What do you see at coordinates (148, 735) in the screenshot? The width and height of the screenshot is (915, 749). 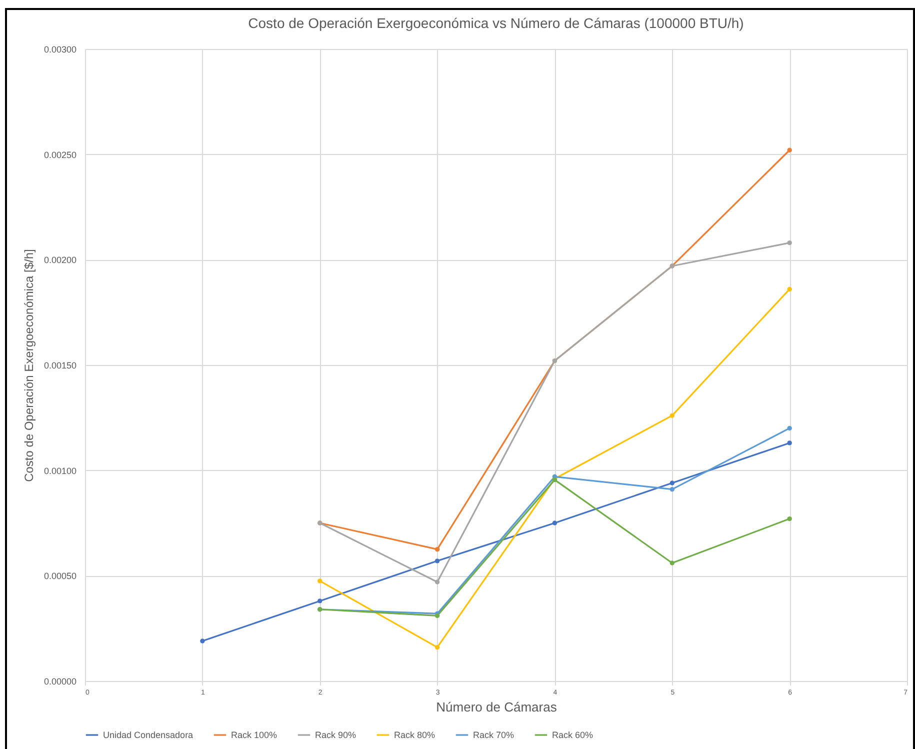 I see `legend-label: Unidad Condensadora` at bounding box center [148, 735].